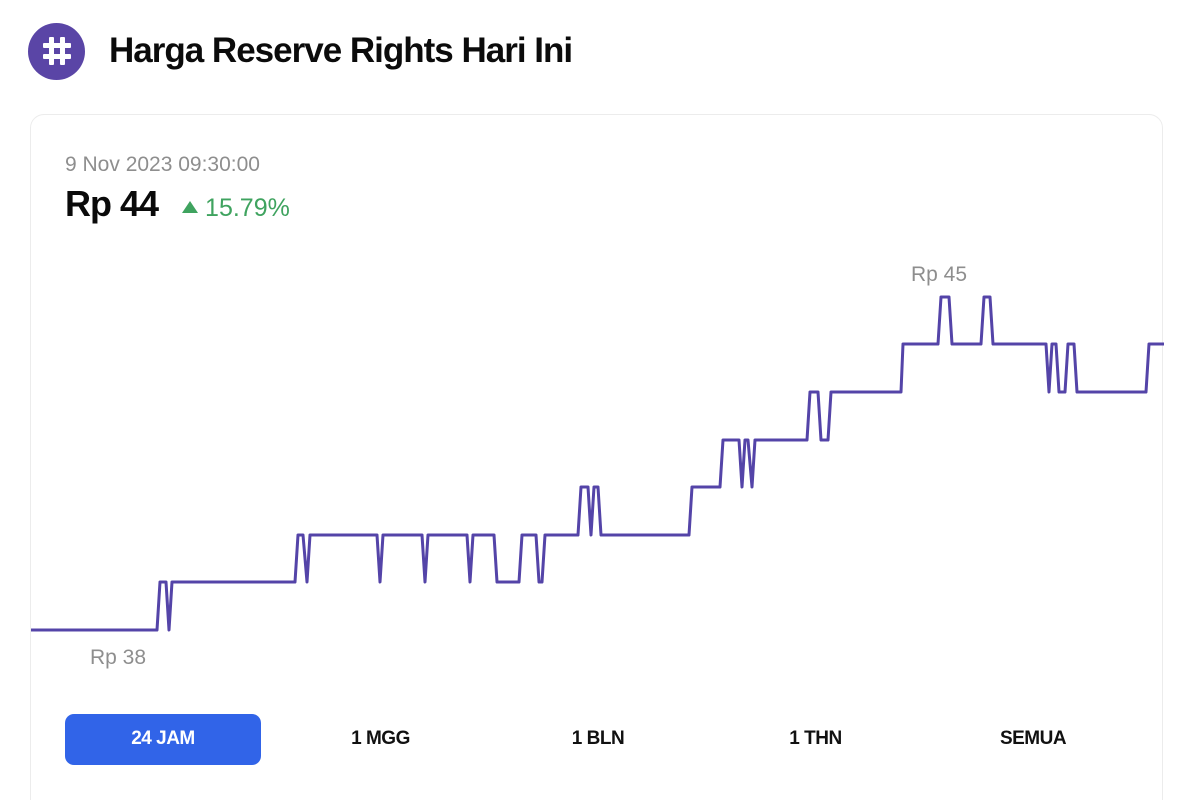  I want to click on range-tab-1-thn: 1 THN, so click(816, 739).